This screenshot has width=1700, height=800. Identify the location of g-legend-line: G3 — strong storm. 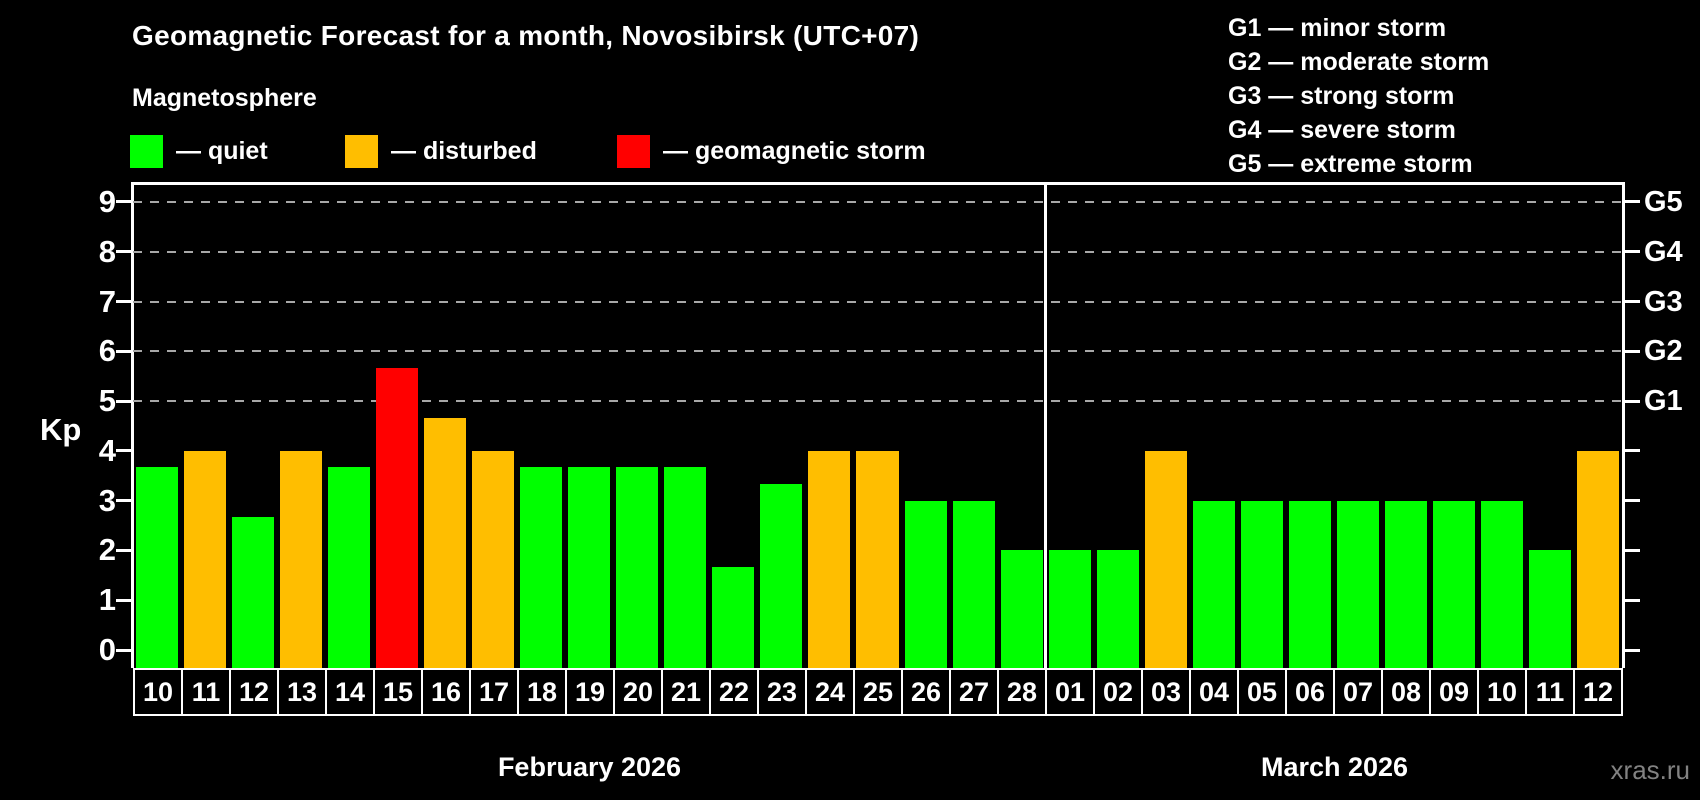
(1341, 96).